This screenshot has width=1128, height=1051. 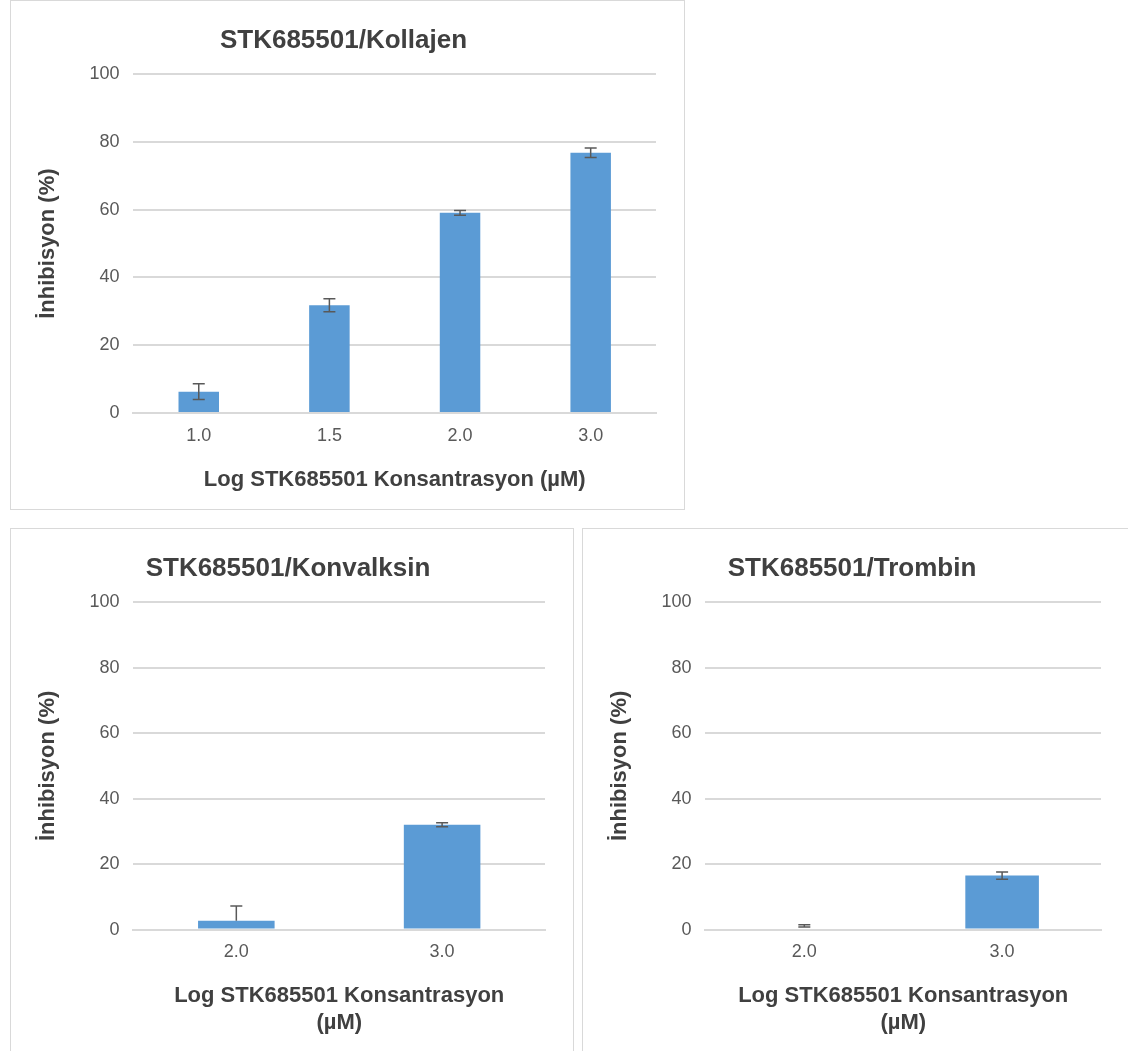 I want to click on x-tick-label: 1.5, so click(x=329, y=434).